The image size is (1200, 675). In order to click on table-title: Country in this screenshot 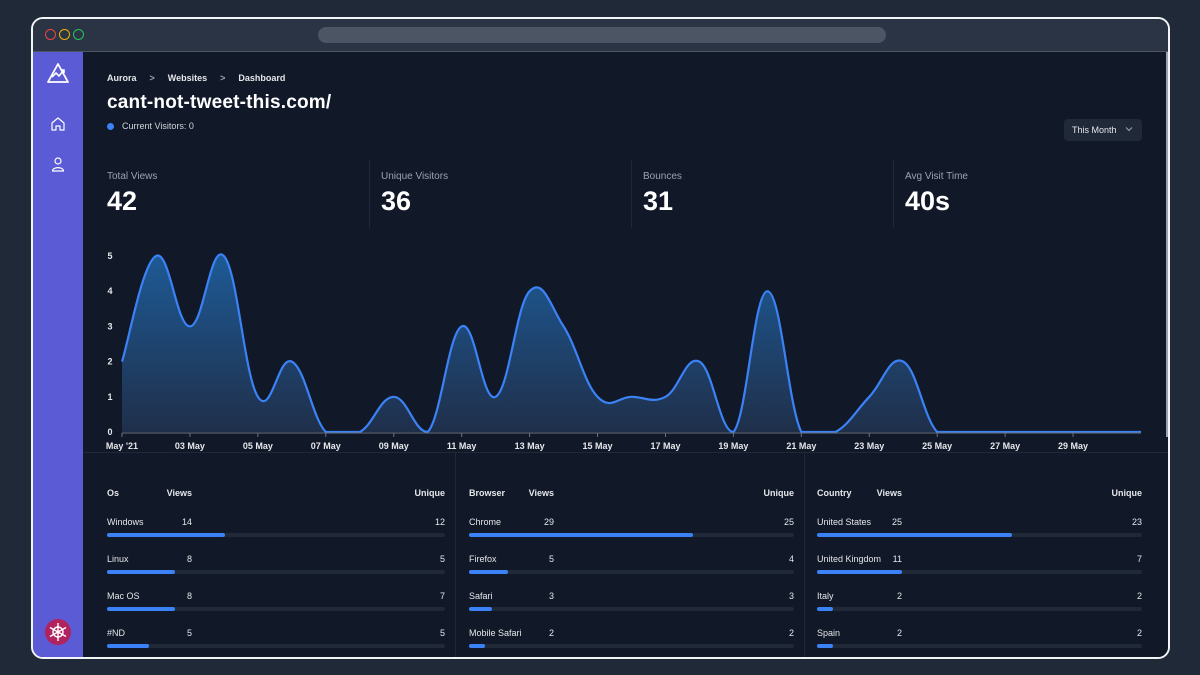, I will do `click(834, 493)`.